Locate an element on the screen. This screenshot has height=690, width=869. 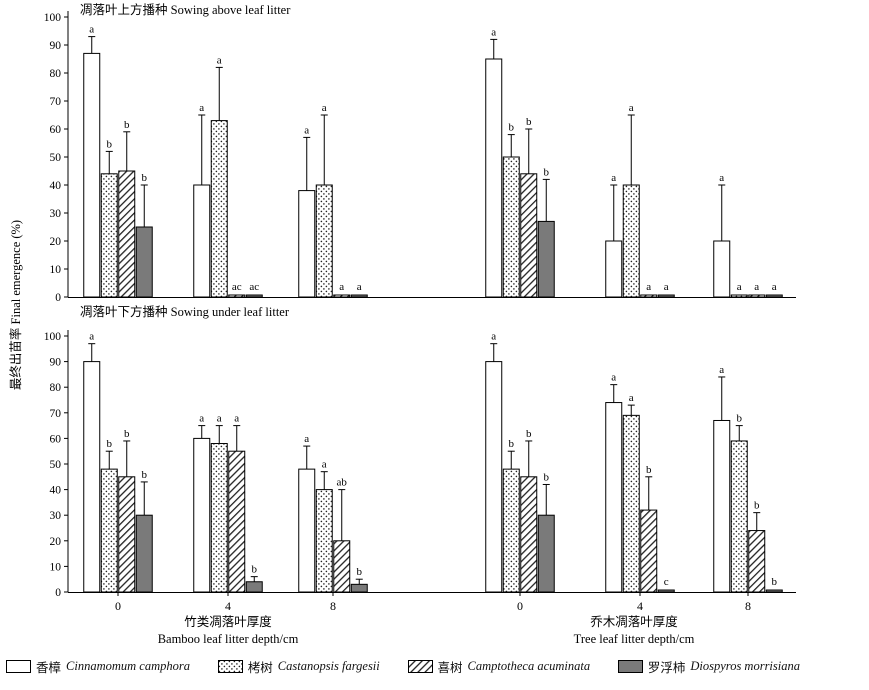
chart-text: 100 is located at coordinates (53, 18).